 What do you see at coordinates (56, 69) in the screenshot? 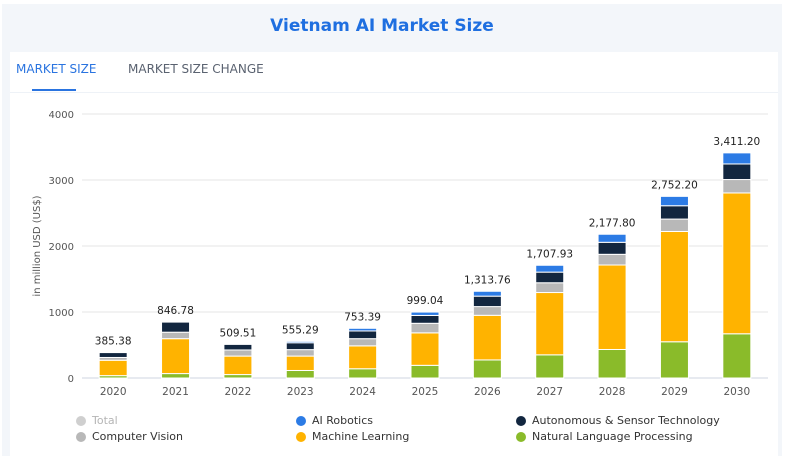
I see `tab-market-size: MARKET SIZE` at bounding box center [56, 69].